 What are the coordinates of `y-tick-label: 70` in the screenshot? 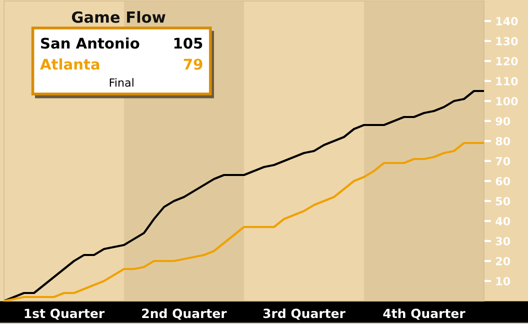 It's located at (503, 161).